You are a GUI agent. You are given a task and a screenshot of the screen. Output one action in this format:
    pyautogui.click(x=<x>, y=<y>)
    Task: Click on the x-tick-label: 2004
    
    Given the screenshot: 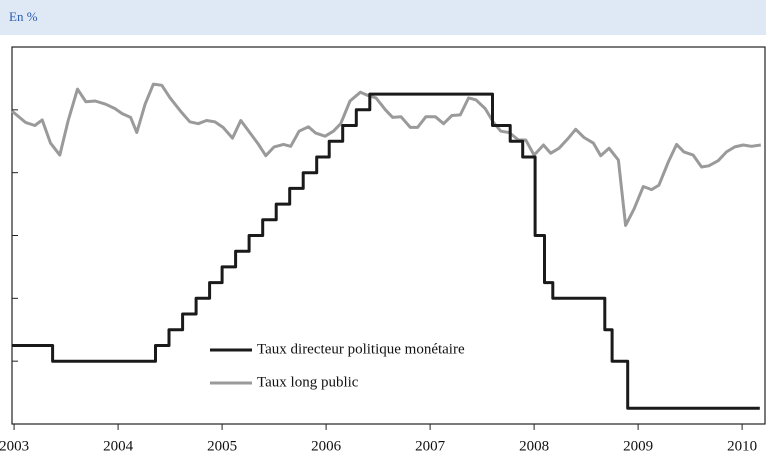 What is the action you would take?
    pyautogui.click(x=118, y=446)
    